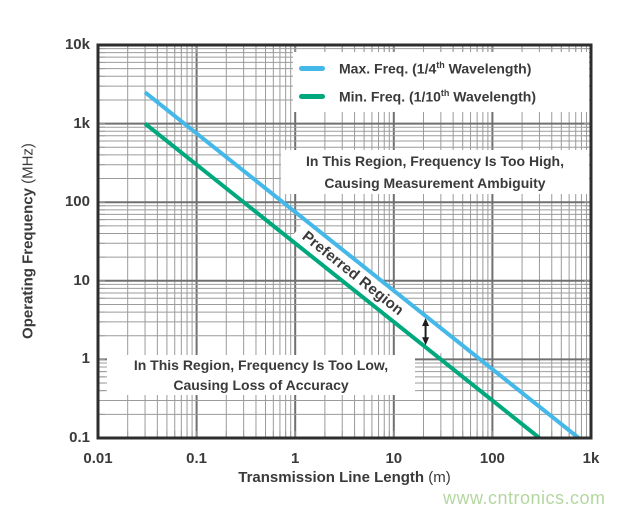  I want to click on x-axis-title: Transmission Line Length (m), so click(344, 477).